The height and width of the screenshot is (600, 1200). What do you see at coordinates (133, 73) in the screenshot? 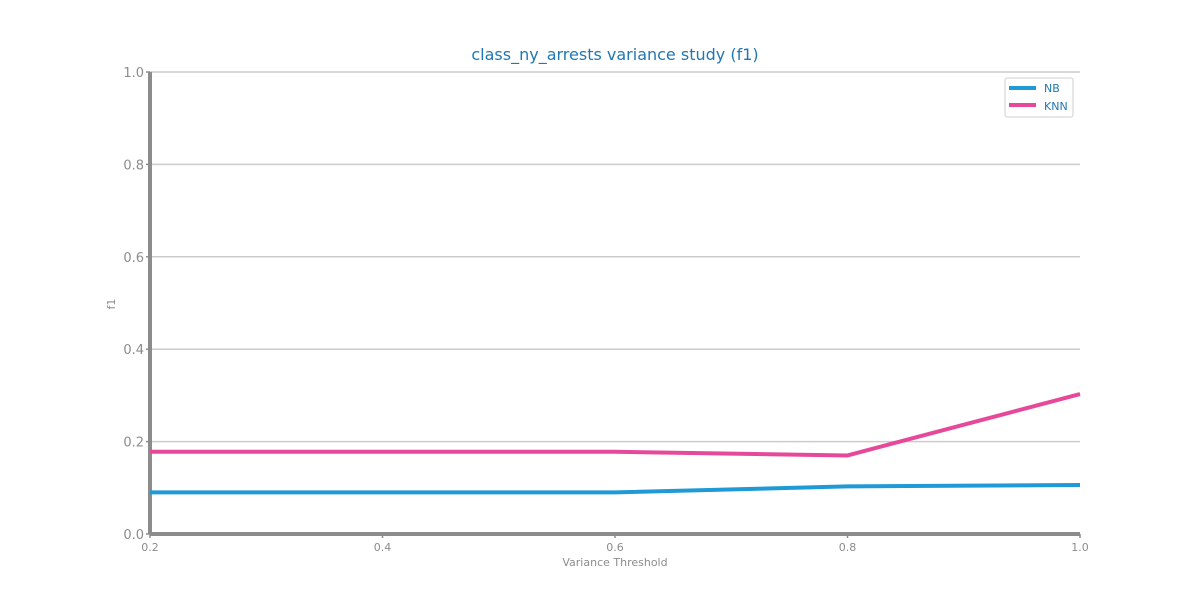
I see `y-tick-label: 1.0` at bounding box center [133, 73].